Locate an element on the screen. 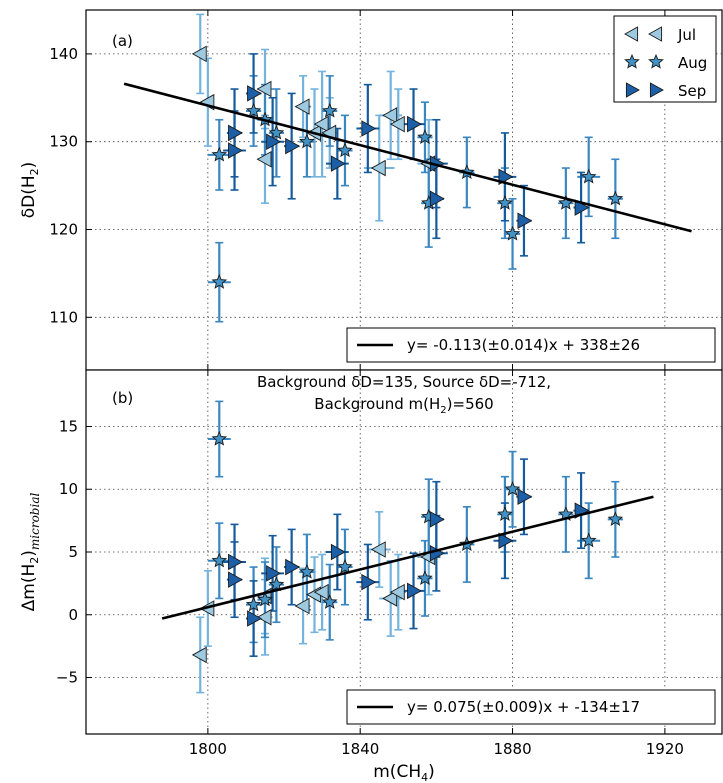  x-tick-label: 1840 is located at coordinates (360, 749).